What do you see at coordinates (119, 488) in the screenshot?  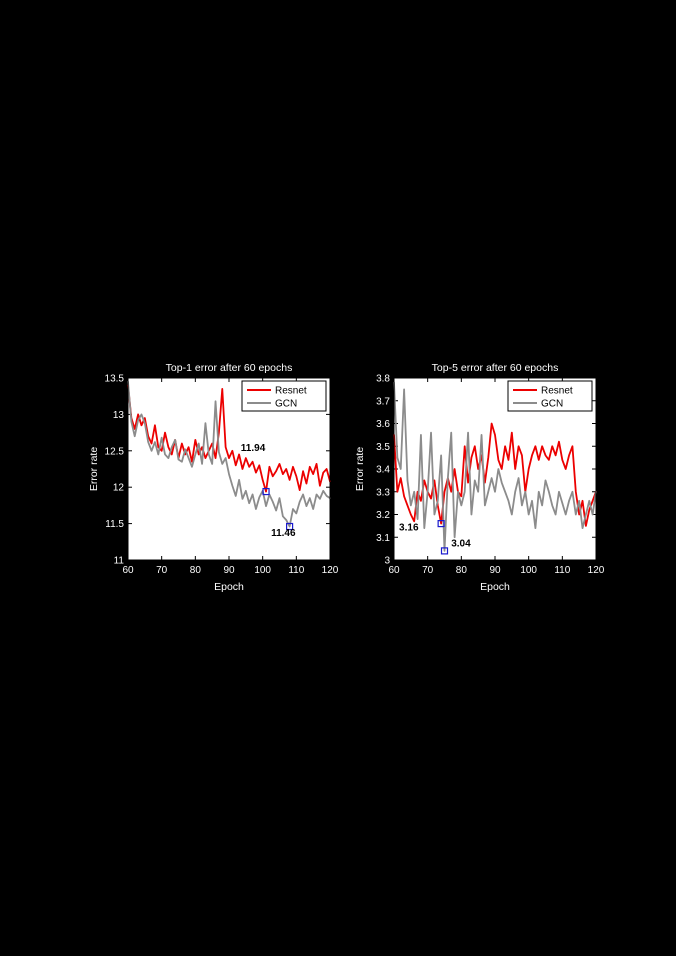 I see `y-tick-label: 12` at bounding box center [119, 488].